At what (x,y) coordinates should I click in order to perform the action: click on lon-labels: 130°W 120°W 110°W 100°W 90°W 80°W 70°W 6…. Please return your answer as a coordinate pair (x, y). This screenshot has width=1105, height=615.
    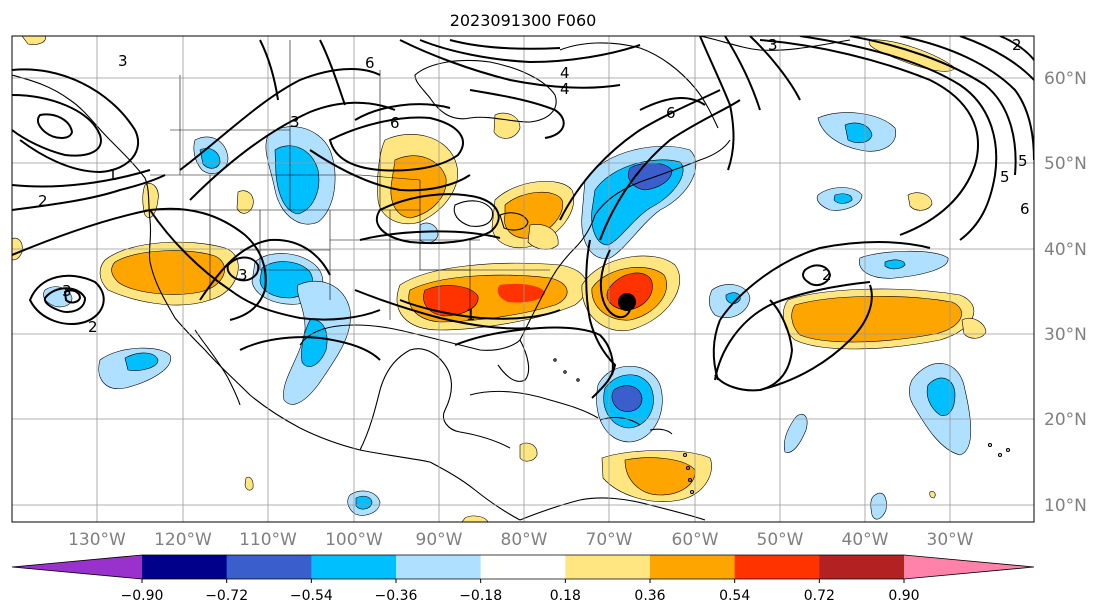
    Looking at the image, I should click on (521, 540).